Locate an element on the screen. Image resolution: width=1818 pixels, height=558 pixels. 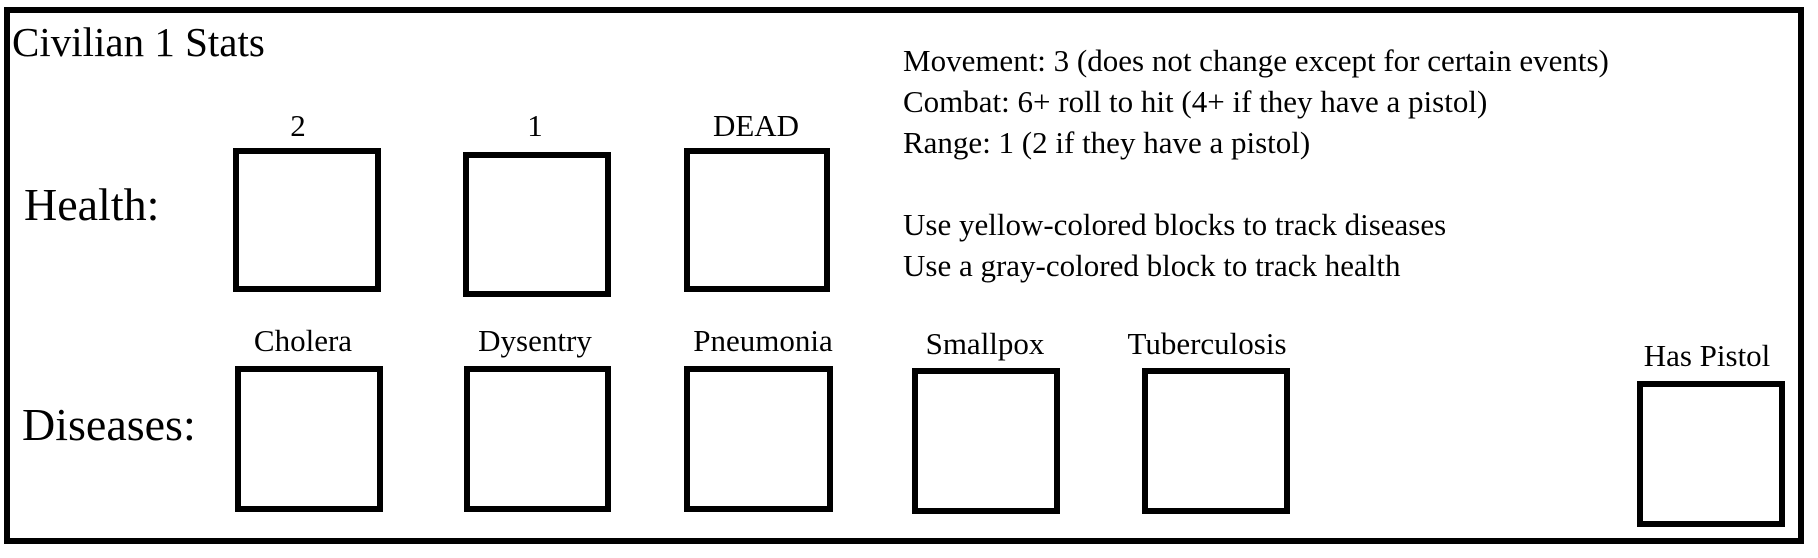
disease-label-pneumonia: Pneumonia is located at coordinates (763, 340).